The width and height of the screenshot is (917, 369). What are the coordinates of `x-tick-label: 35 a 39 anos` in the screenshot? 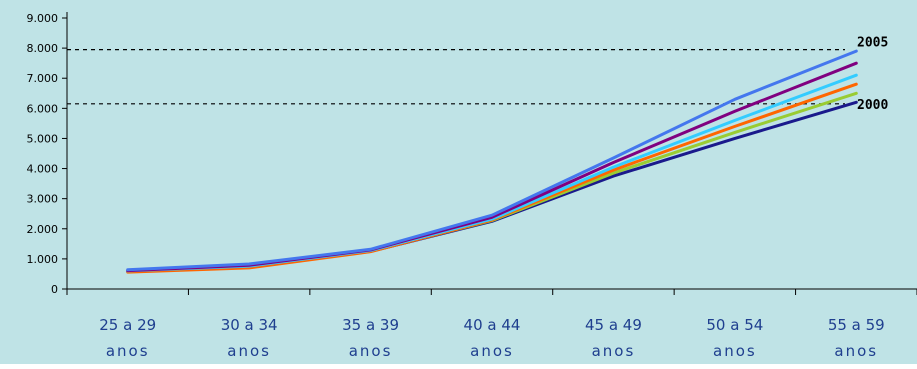 It's located at (370, 338).